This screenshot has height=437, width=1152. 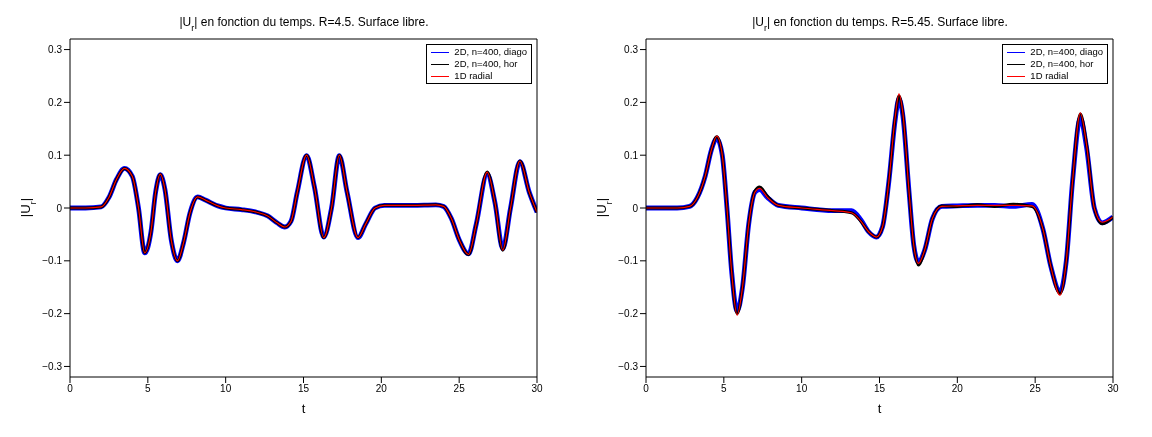 What do you see at coordinates (304, 24) in the screenshot?
I see `chart-title: |U$_{r}$| en fonction du temps. R=4.5. Surface libre.` at bounding box center [304, 24].